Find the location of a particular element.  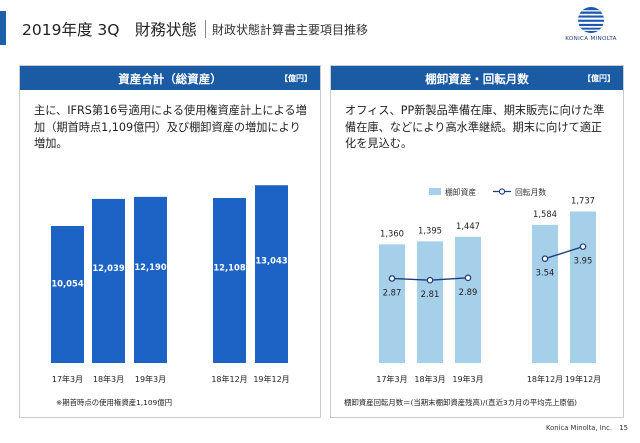

panel-title: 資産合計（総資産） is located at coordinates (170, 79).